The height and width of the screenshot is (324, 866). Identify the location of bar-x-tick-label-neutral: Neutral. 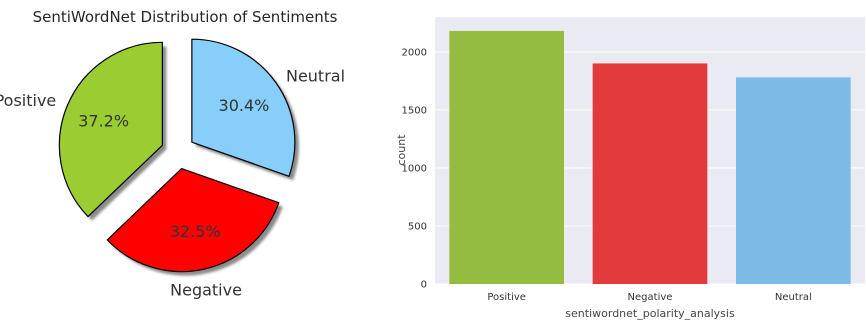
(793, 297).